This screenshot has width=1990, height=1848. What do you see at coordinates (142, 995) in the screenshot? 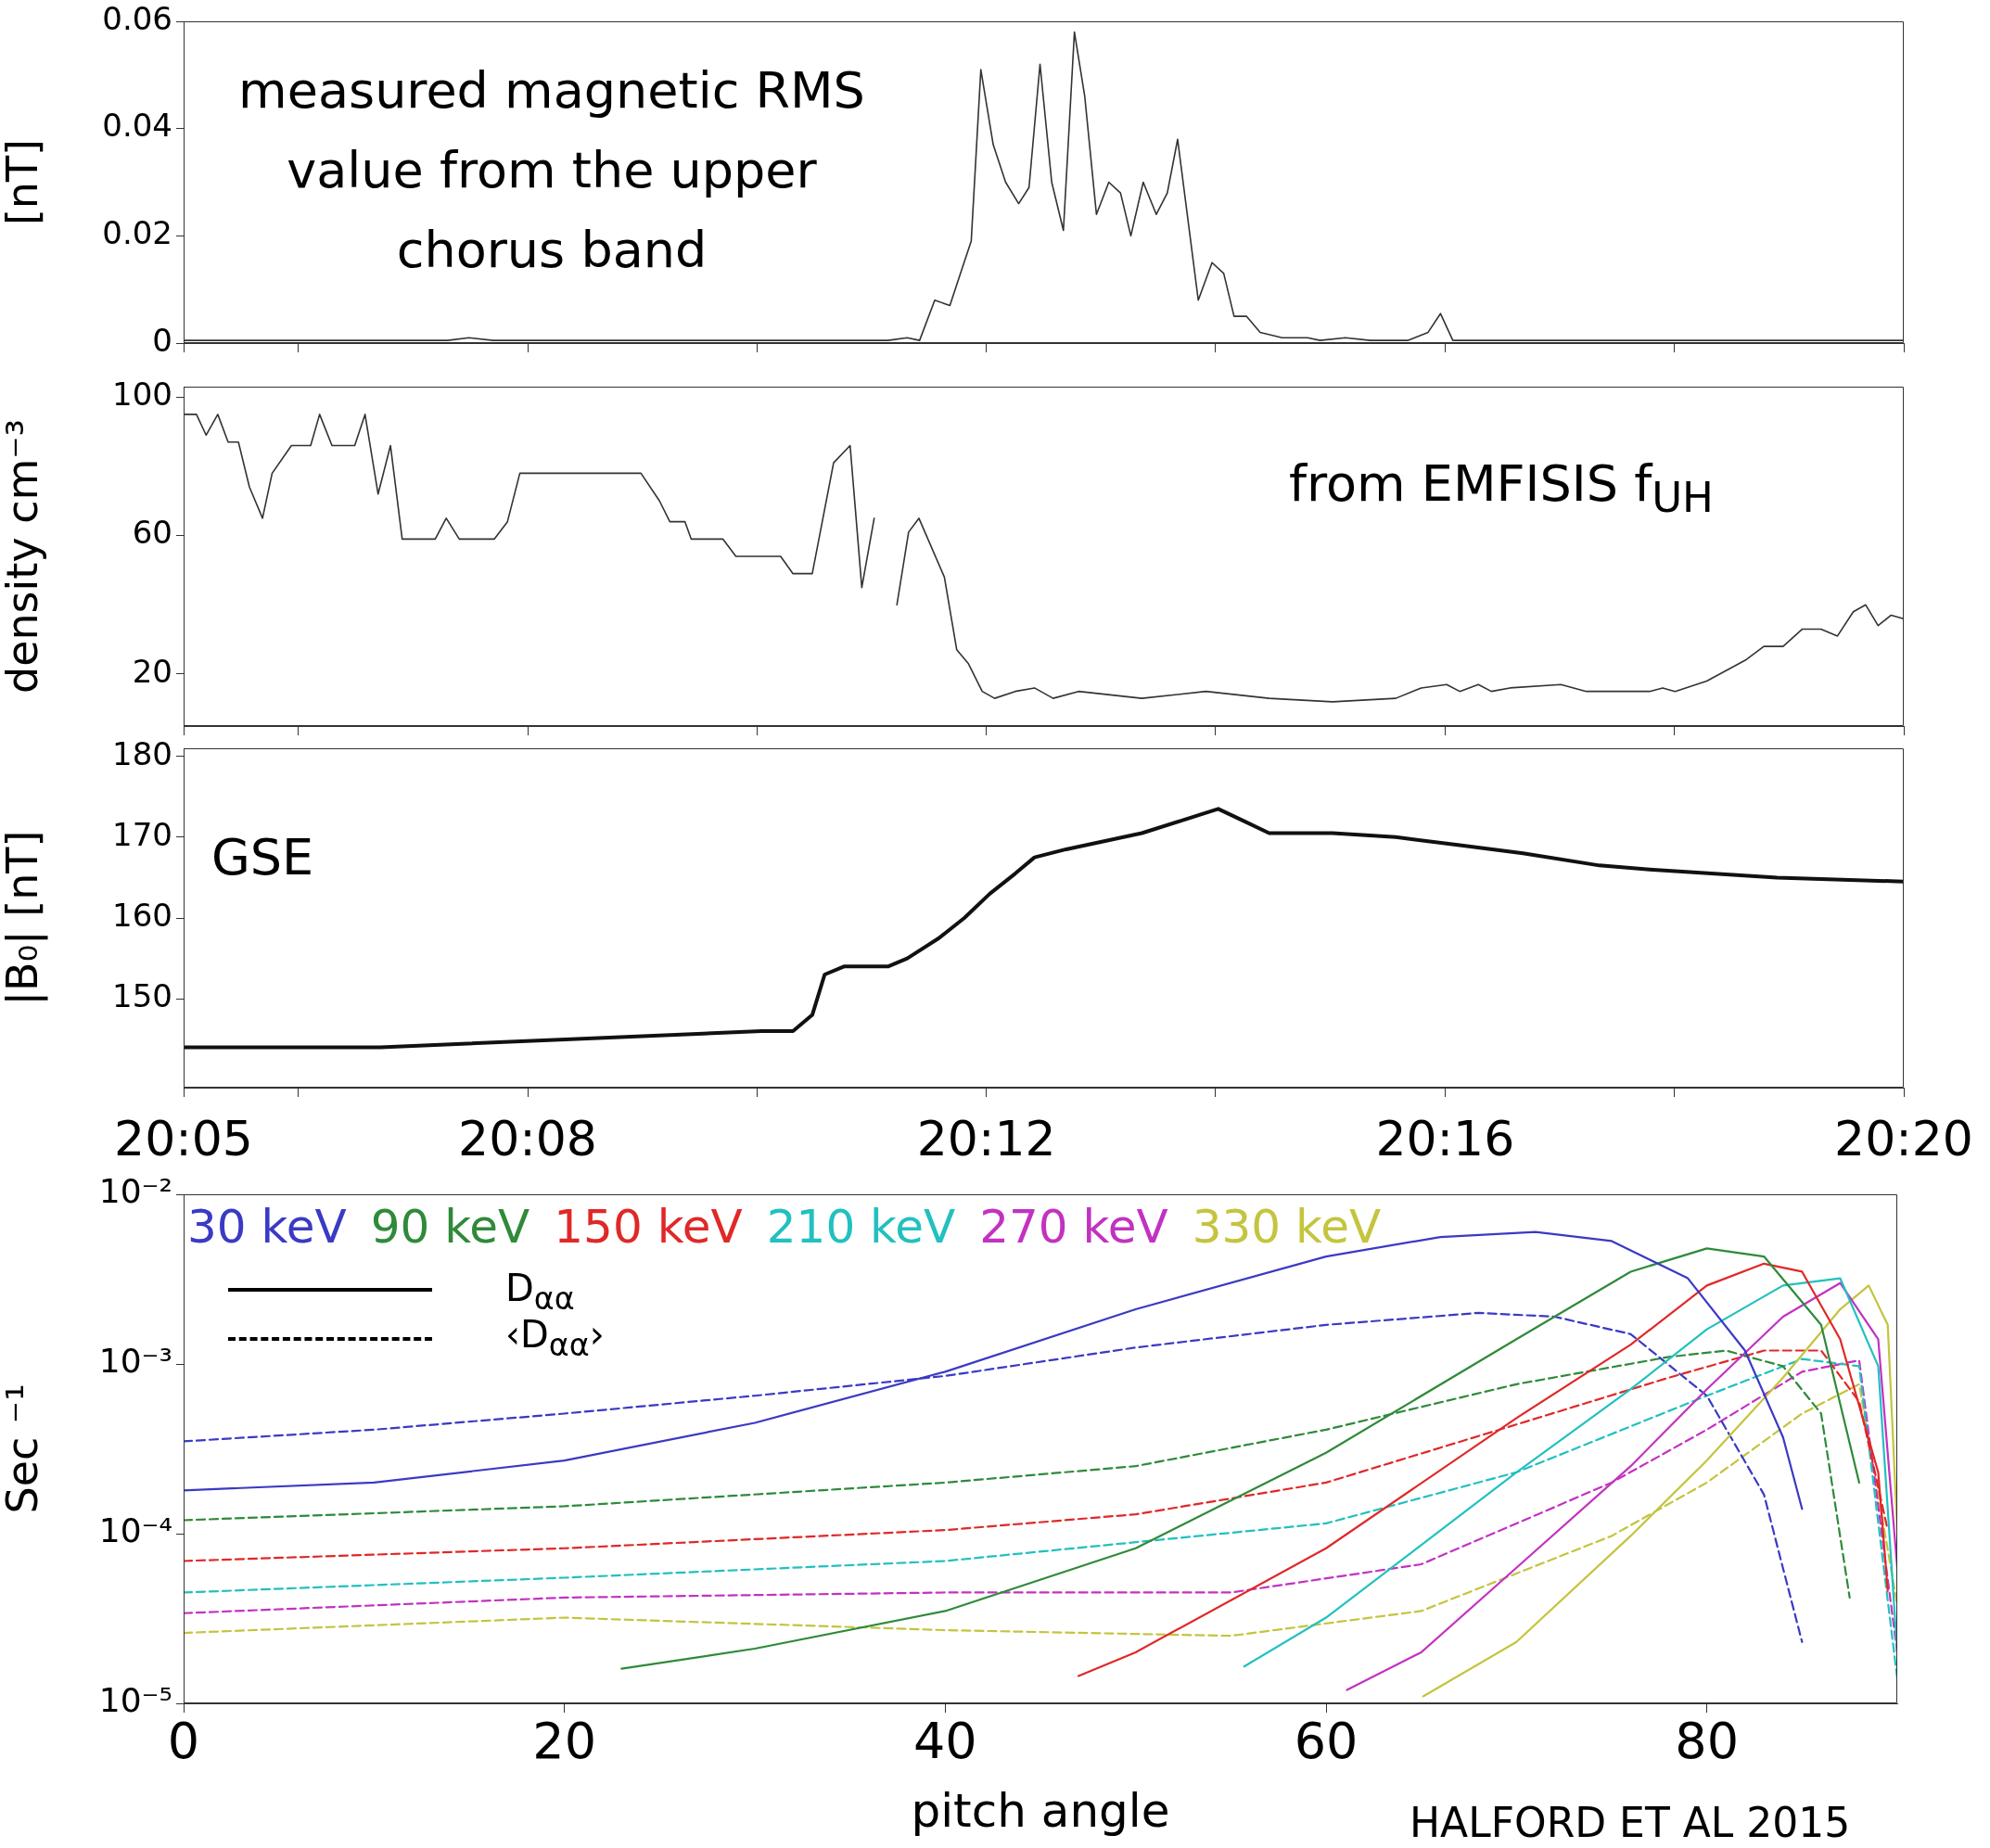
I see `y-tick-label: 150` at bounding box center [142, 995].